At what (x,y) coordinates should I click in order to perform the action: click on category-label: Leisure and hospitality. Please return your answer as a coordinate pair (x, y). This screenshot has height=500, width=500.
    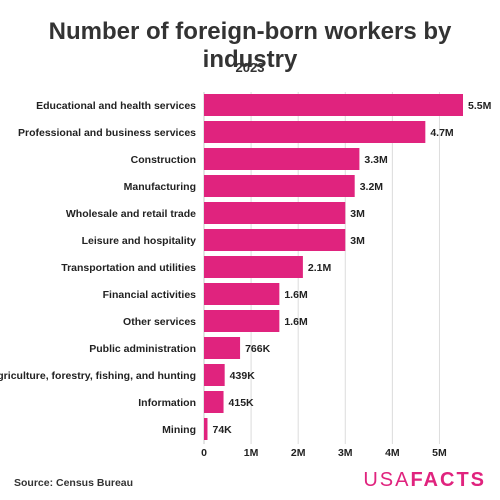
    Looking at the image, I should click on (139, 241).